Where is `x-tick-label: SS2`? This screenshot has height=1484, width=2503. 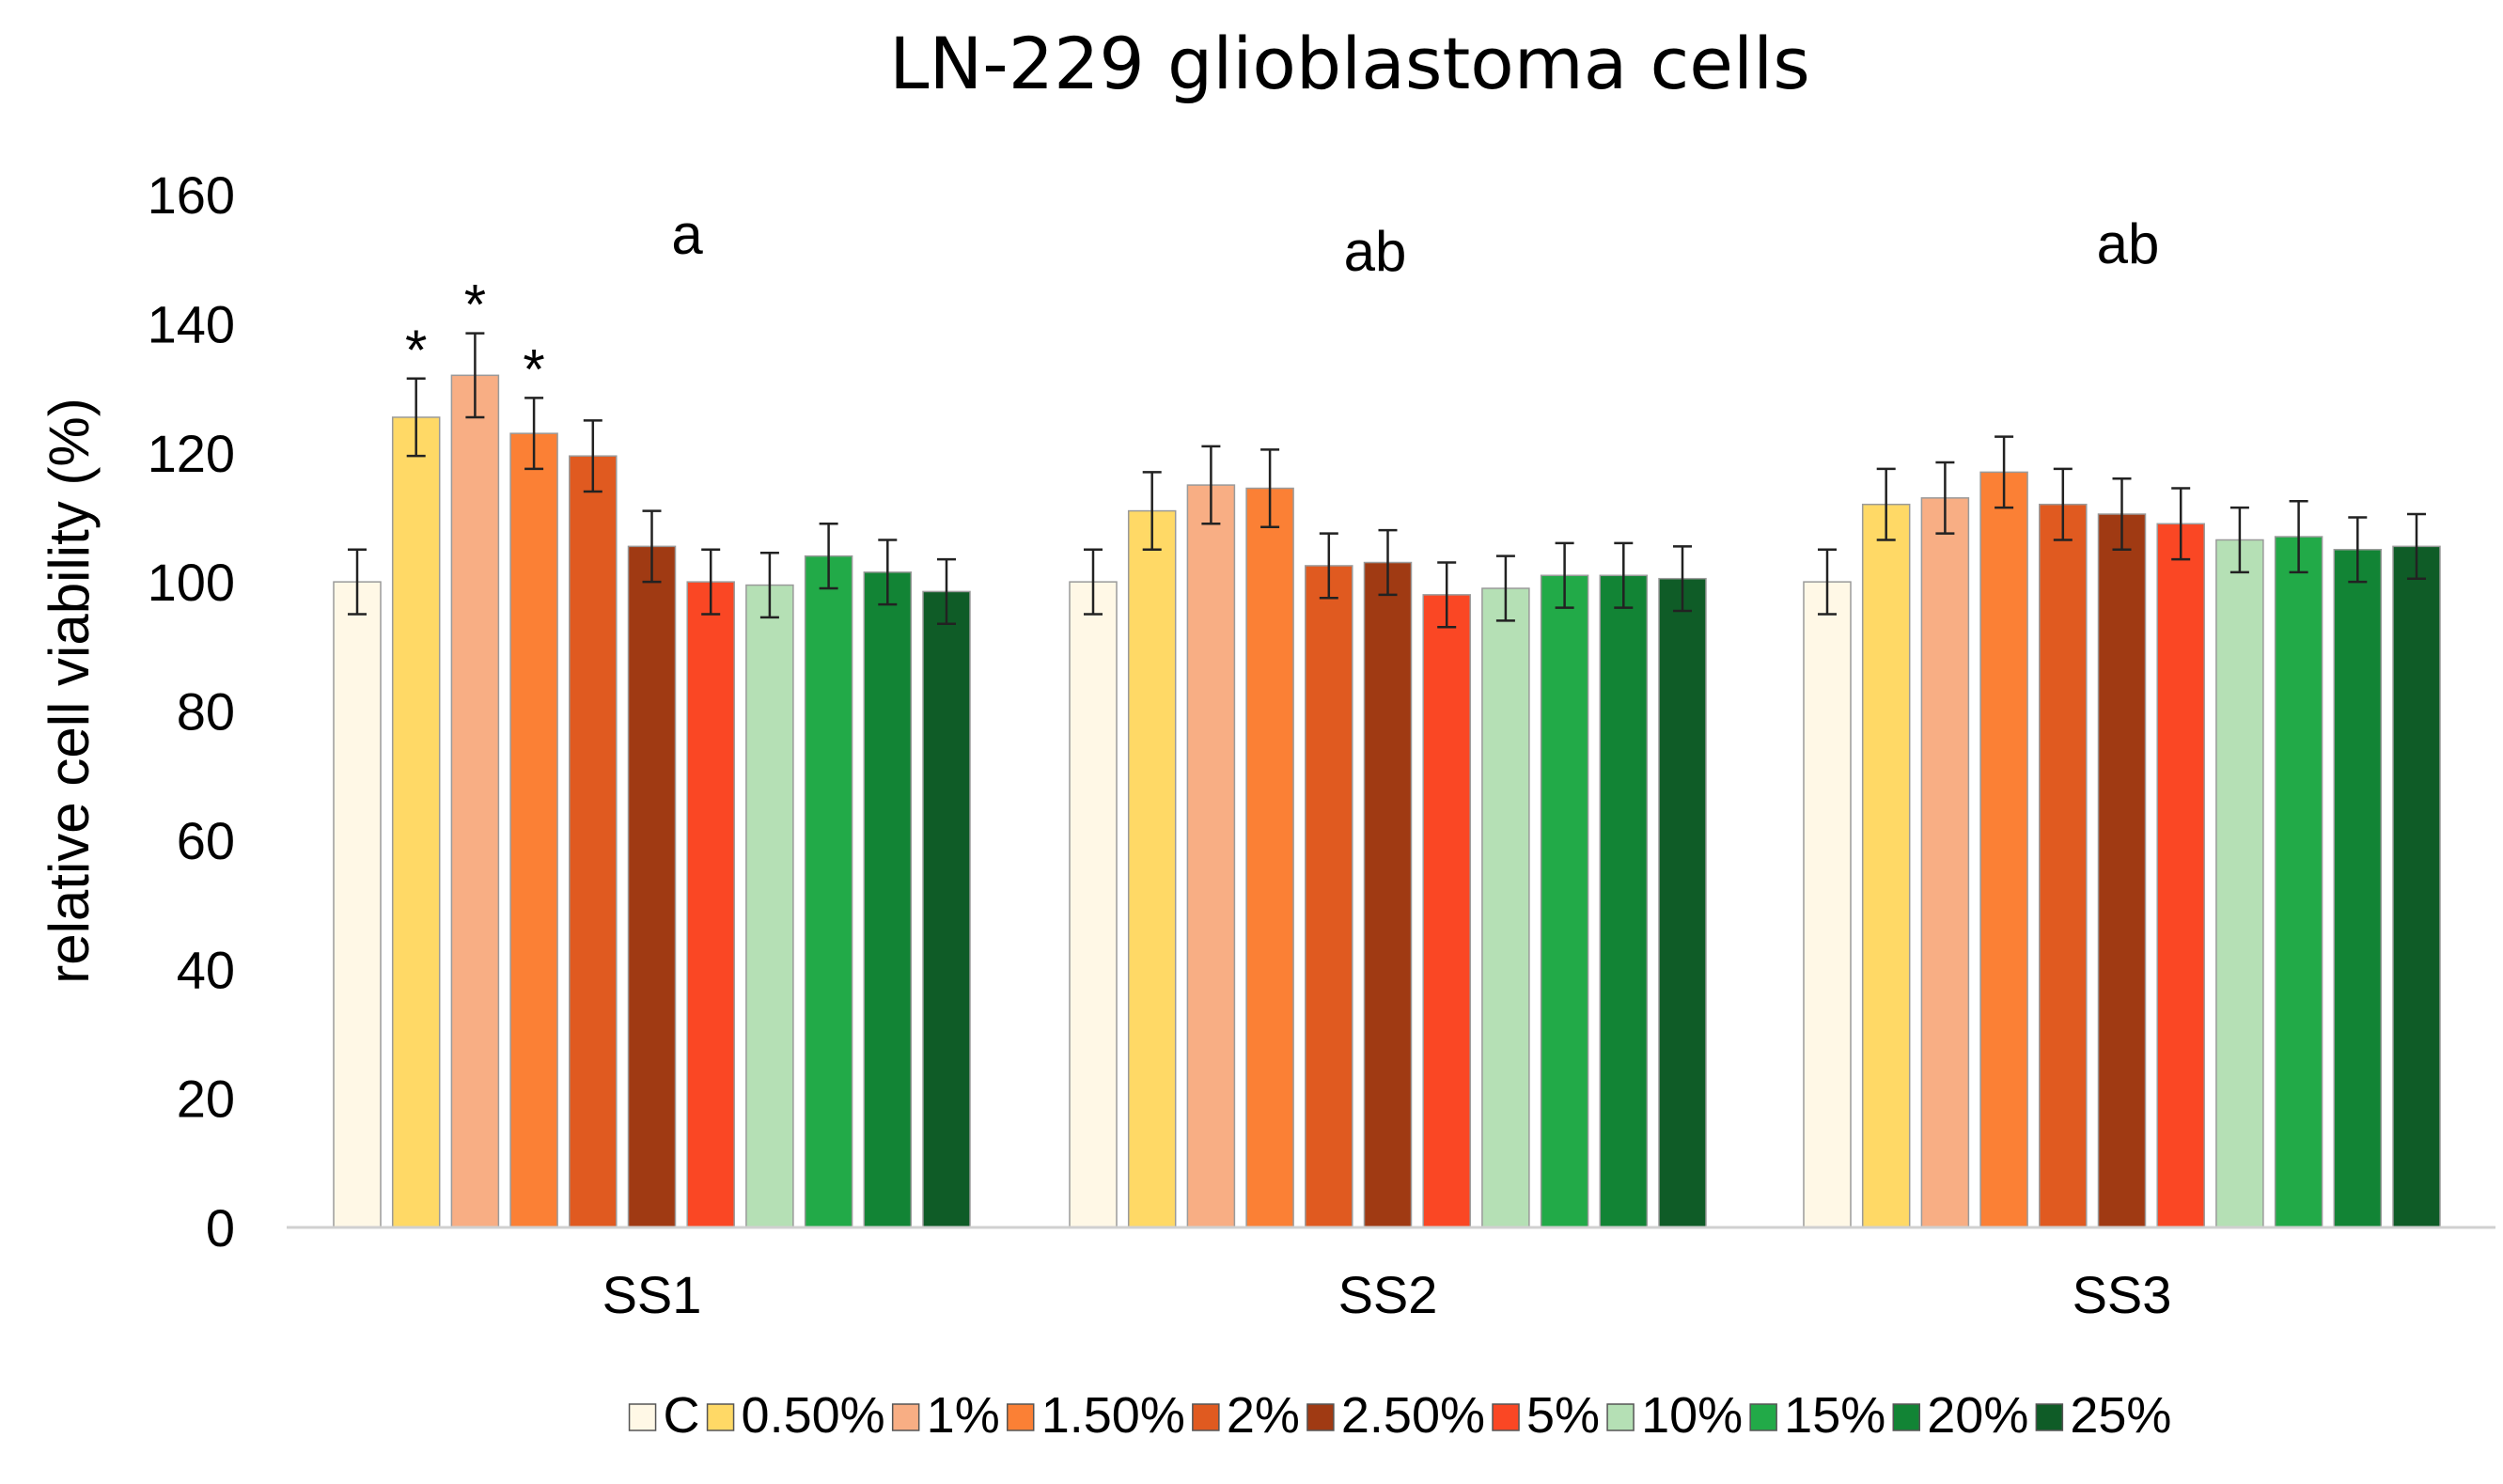 x-tick-label: SS2 is located at coordinates (1388, 1294).